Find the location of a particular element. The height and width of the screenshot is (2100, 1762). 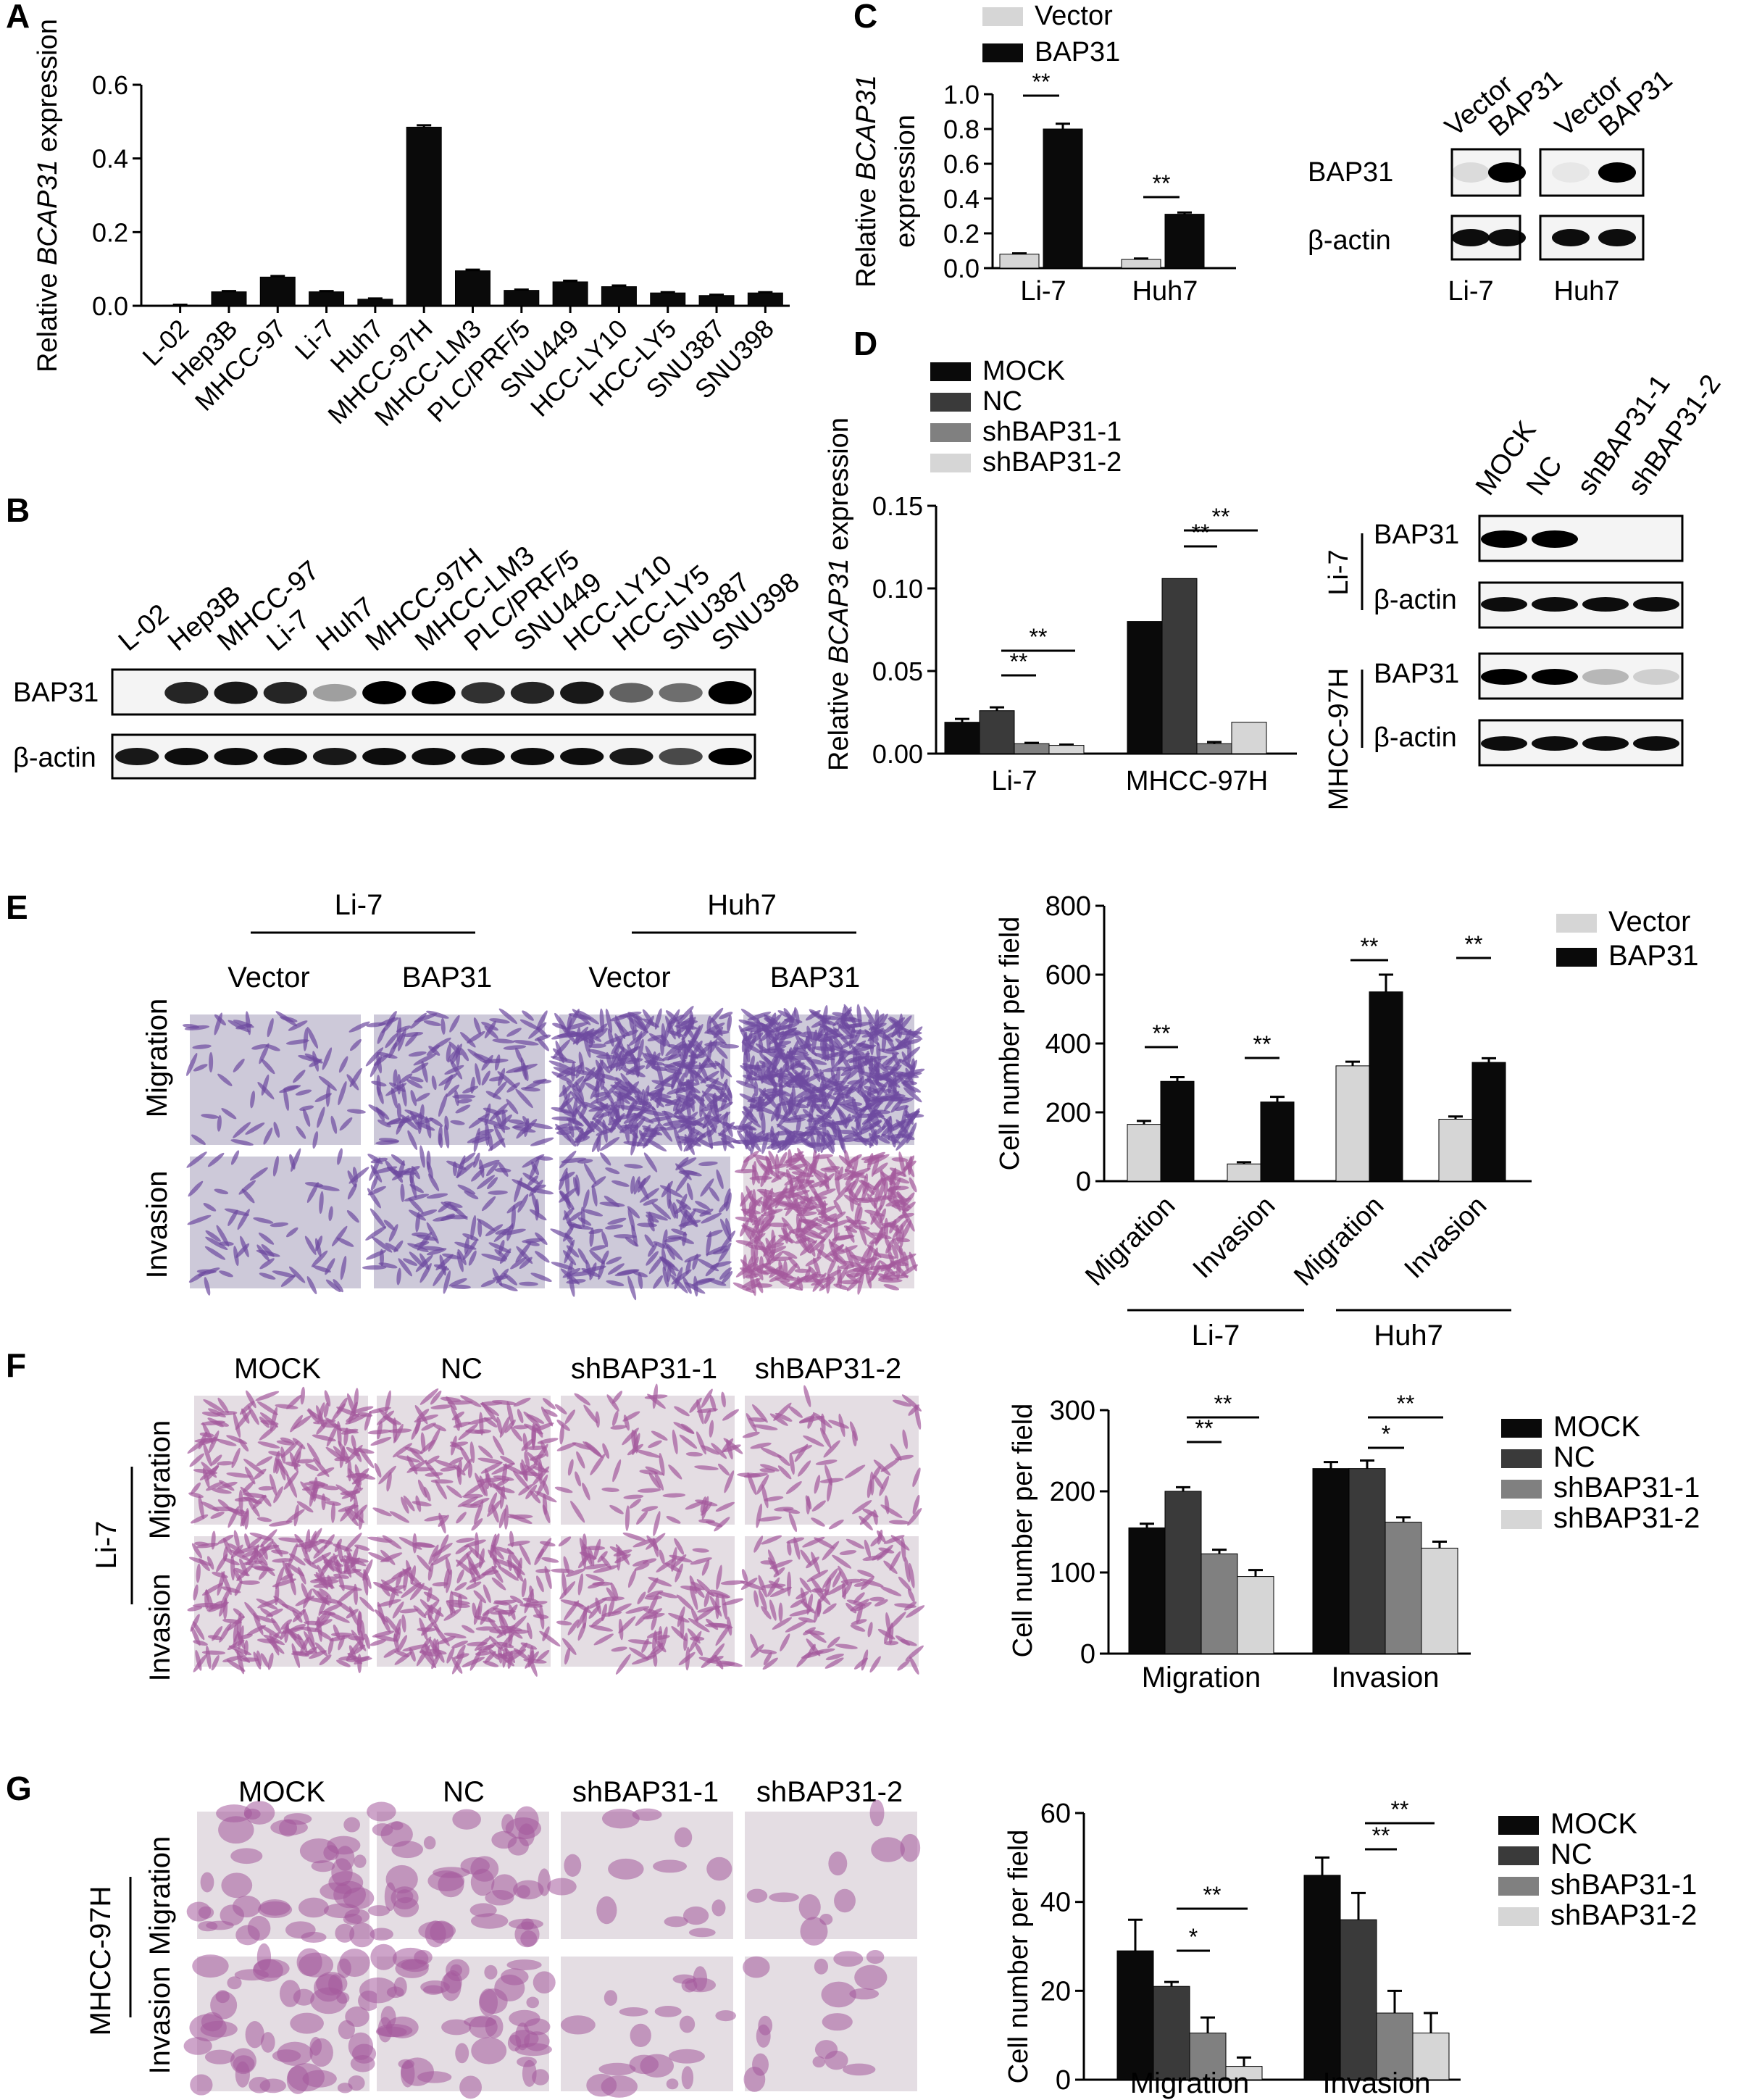

y-axis-label: Cell number per field is located at coordinates (1010, 1044).